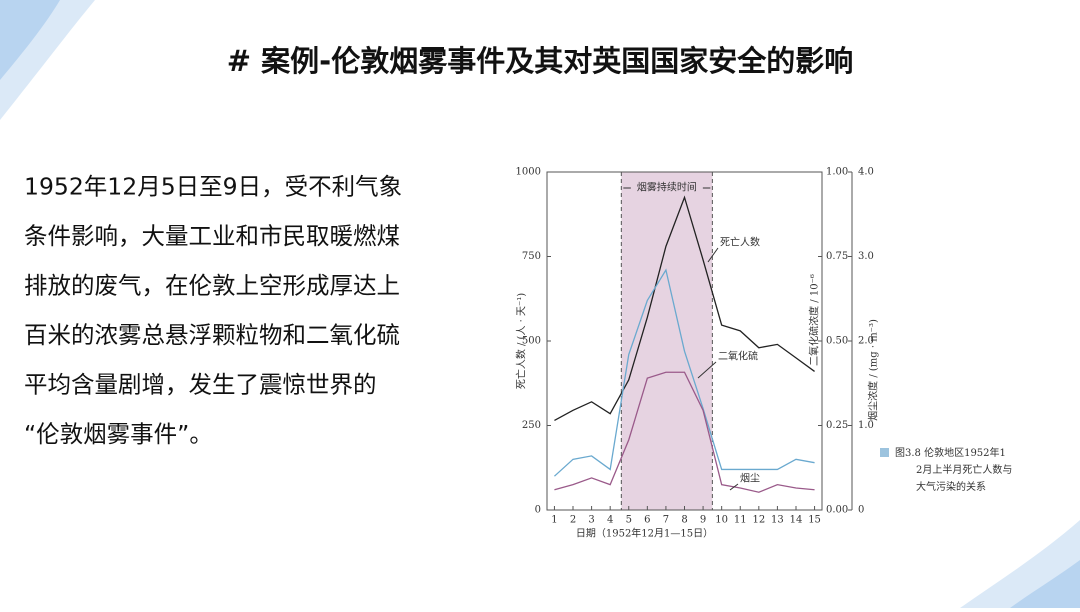 This screenshot has width=1080, height=612. Describe the element at coordinates (866, 341) in the screenshot. I see `y3-tick-label: 2.0` at that location.